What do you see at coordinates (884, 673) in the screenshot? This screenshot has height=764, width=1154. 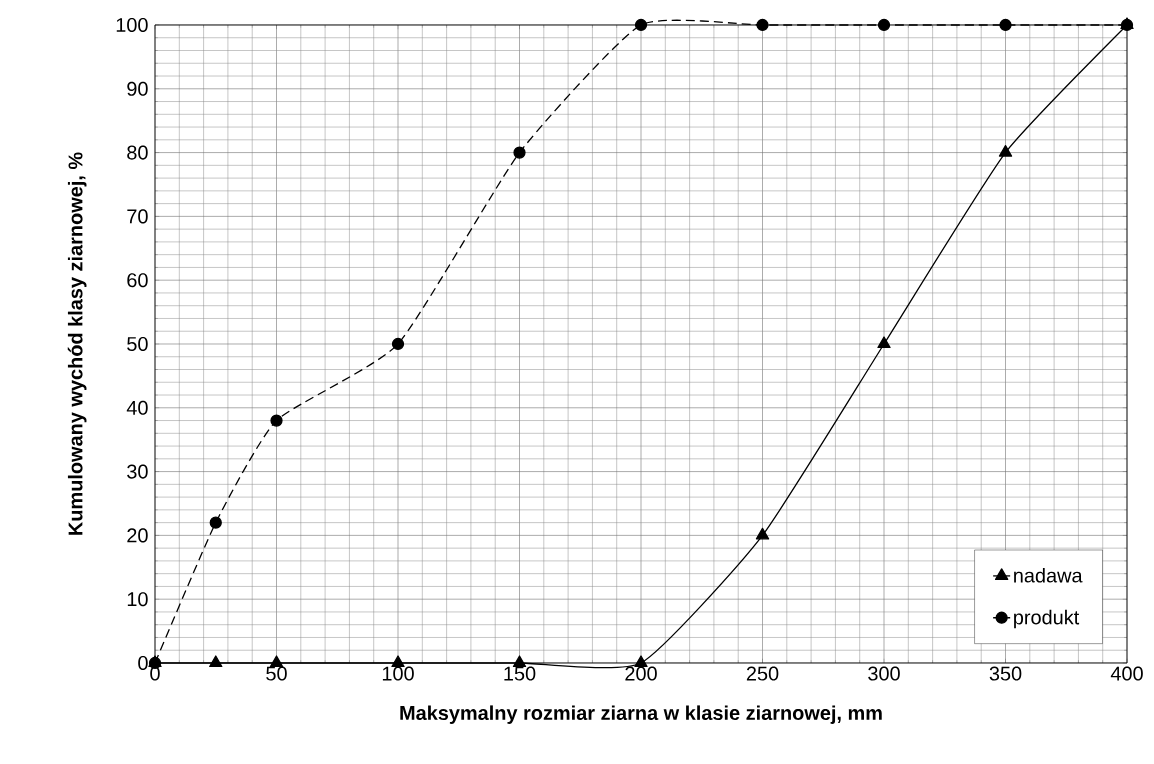 I see `x-tick-label: 300` at bounding box center [884, 673].